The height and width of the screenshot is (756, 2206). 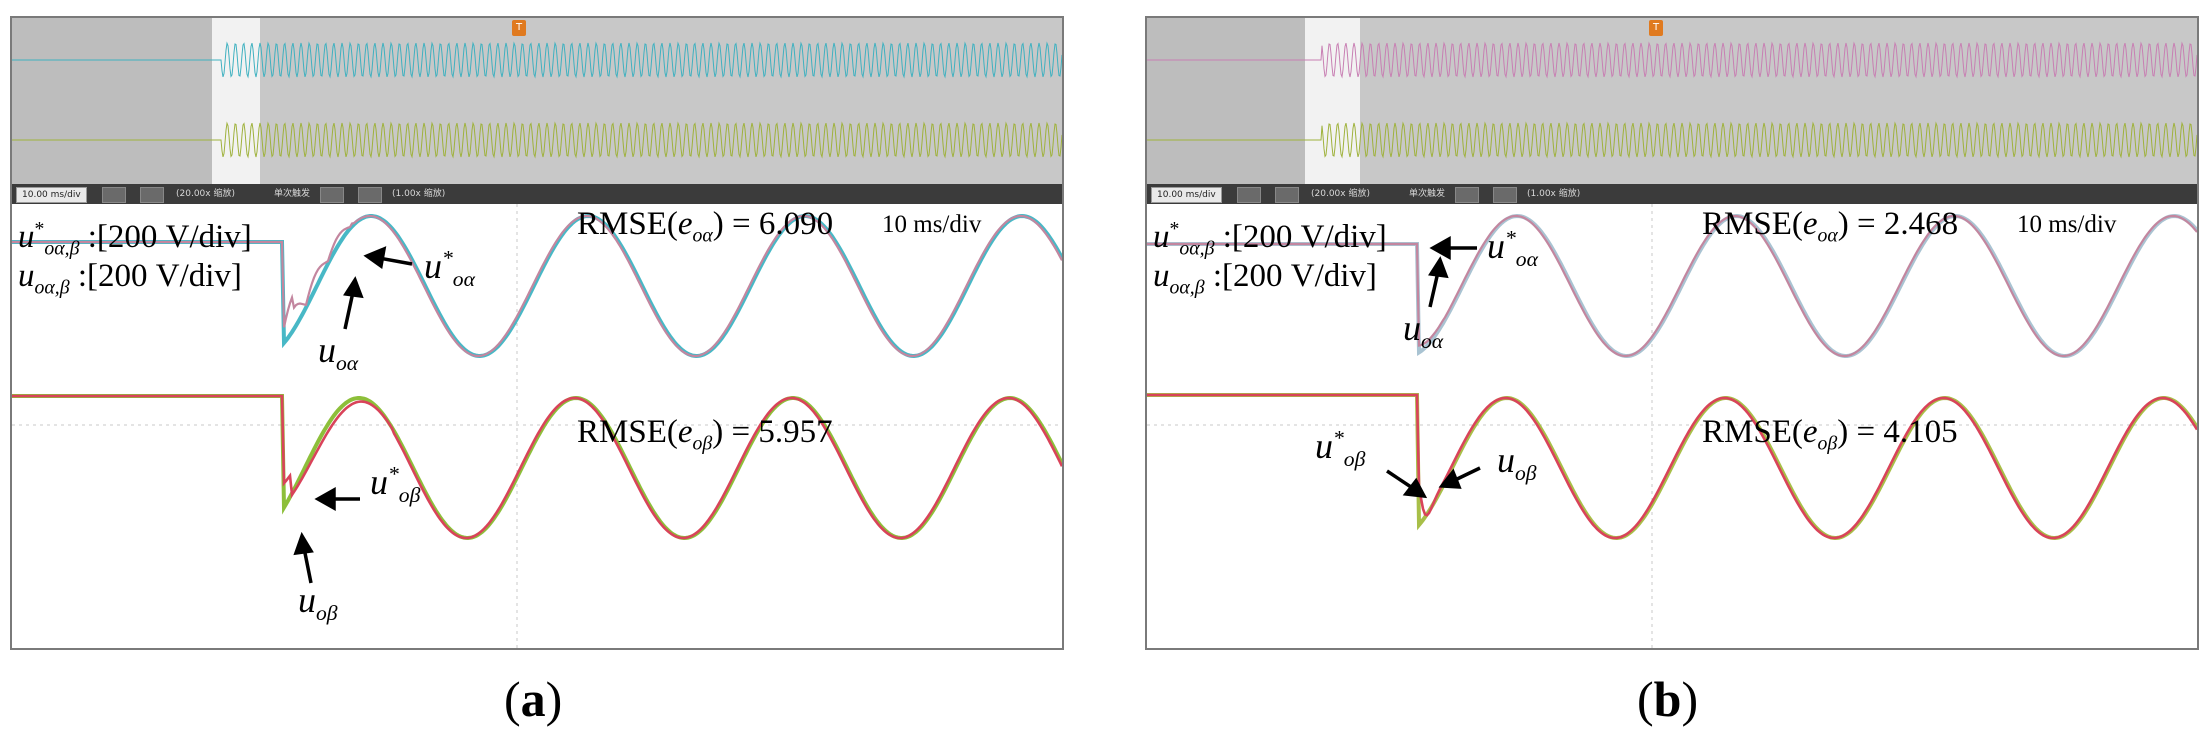 I want to click on caption-b: (b), so click(x=1668, y=699).